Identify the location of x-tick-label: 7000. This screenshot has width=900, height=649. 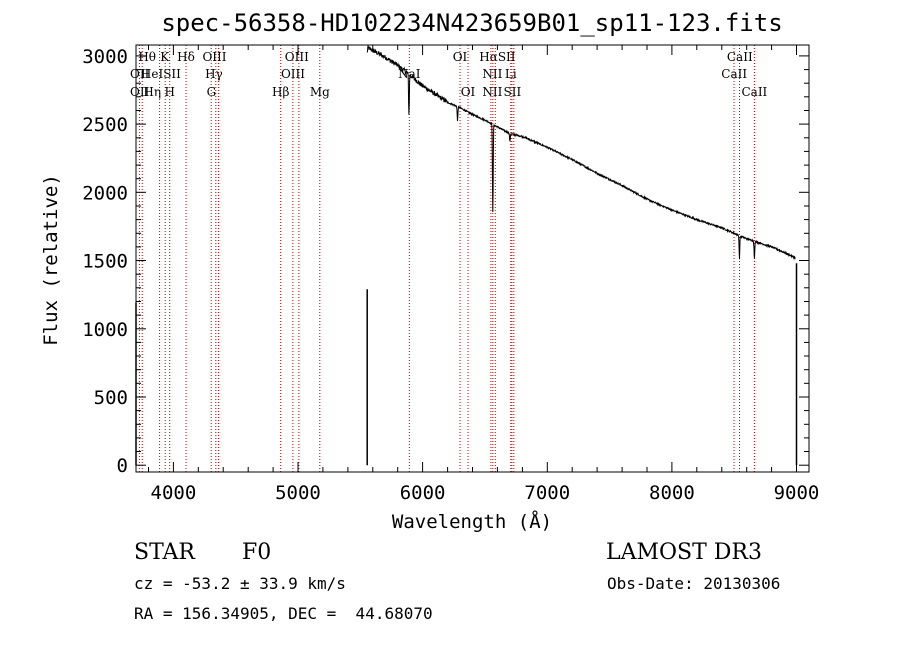
(547, 493).